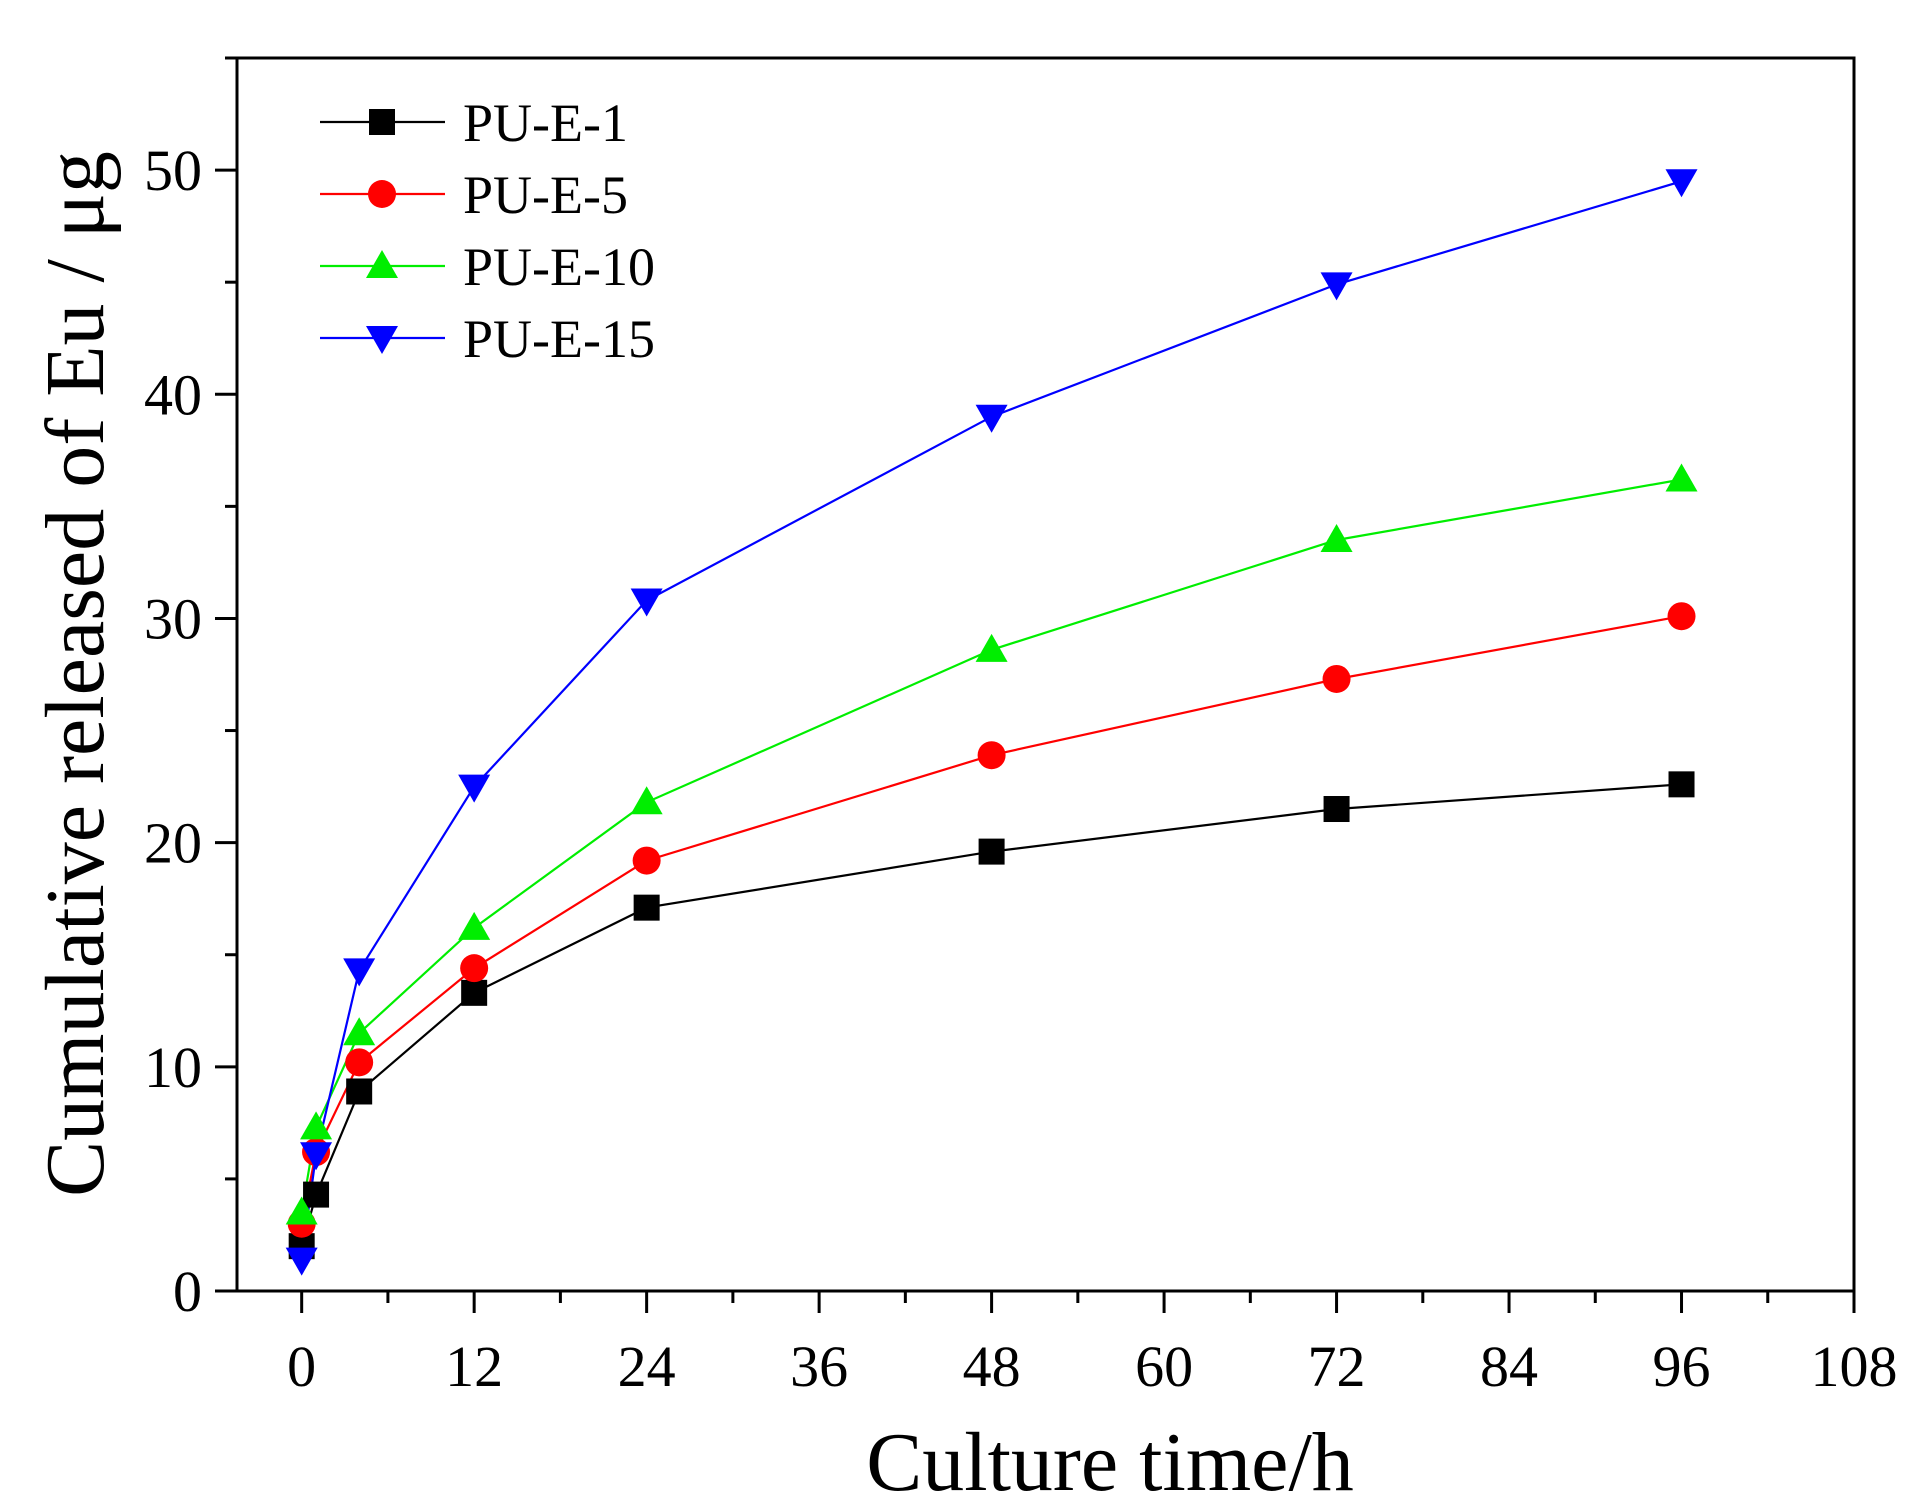 The height and width of the screenshot is (1511, 1921). I want to click on y-tick-label: 0, so click(187, 1291).